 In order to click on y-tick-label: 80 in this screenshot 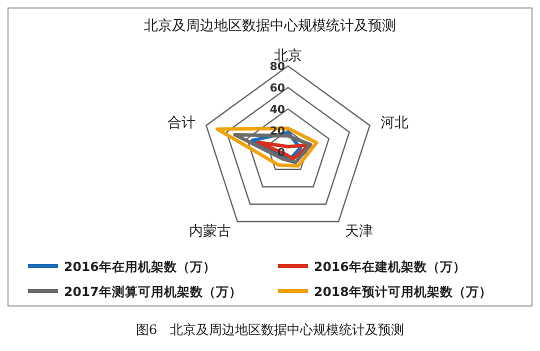, I will do `click(278, 66)`.